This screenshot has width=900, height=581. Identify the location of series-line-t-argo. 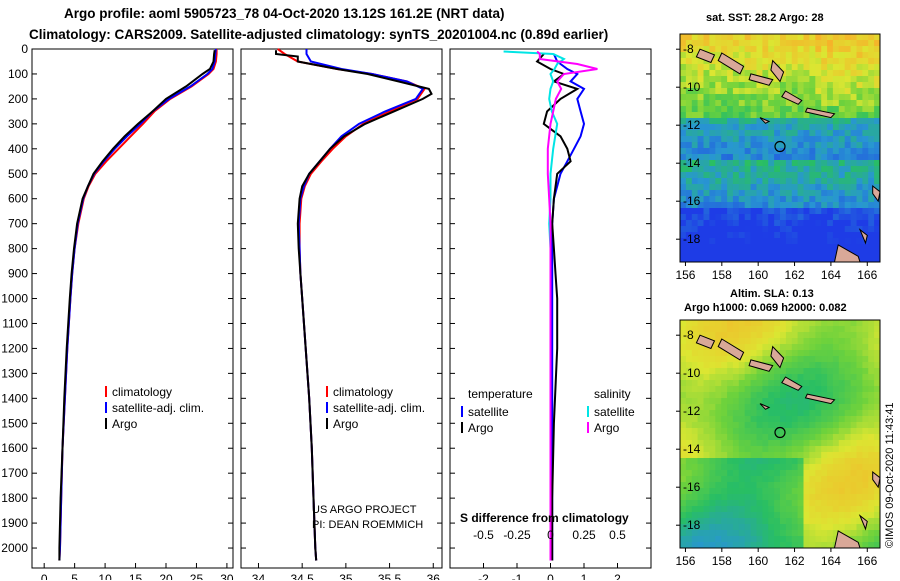
(557, 307).